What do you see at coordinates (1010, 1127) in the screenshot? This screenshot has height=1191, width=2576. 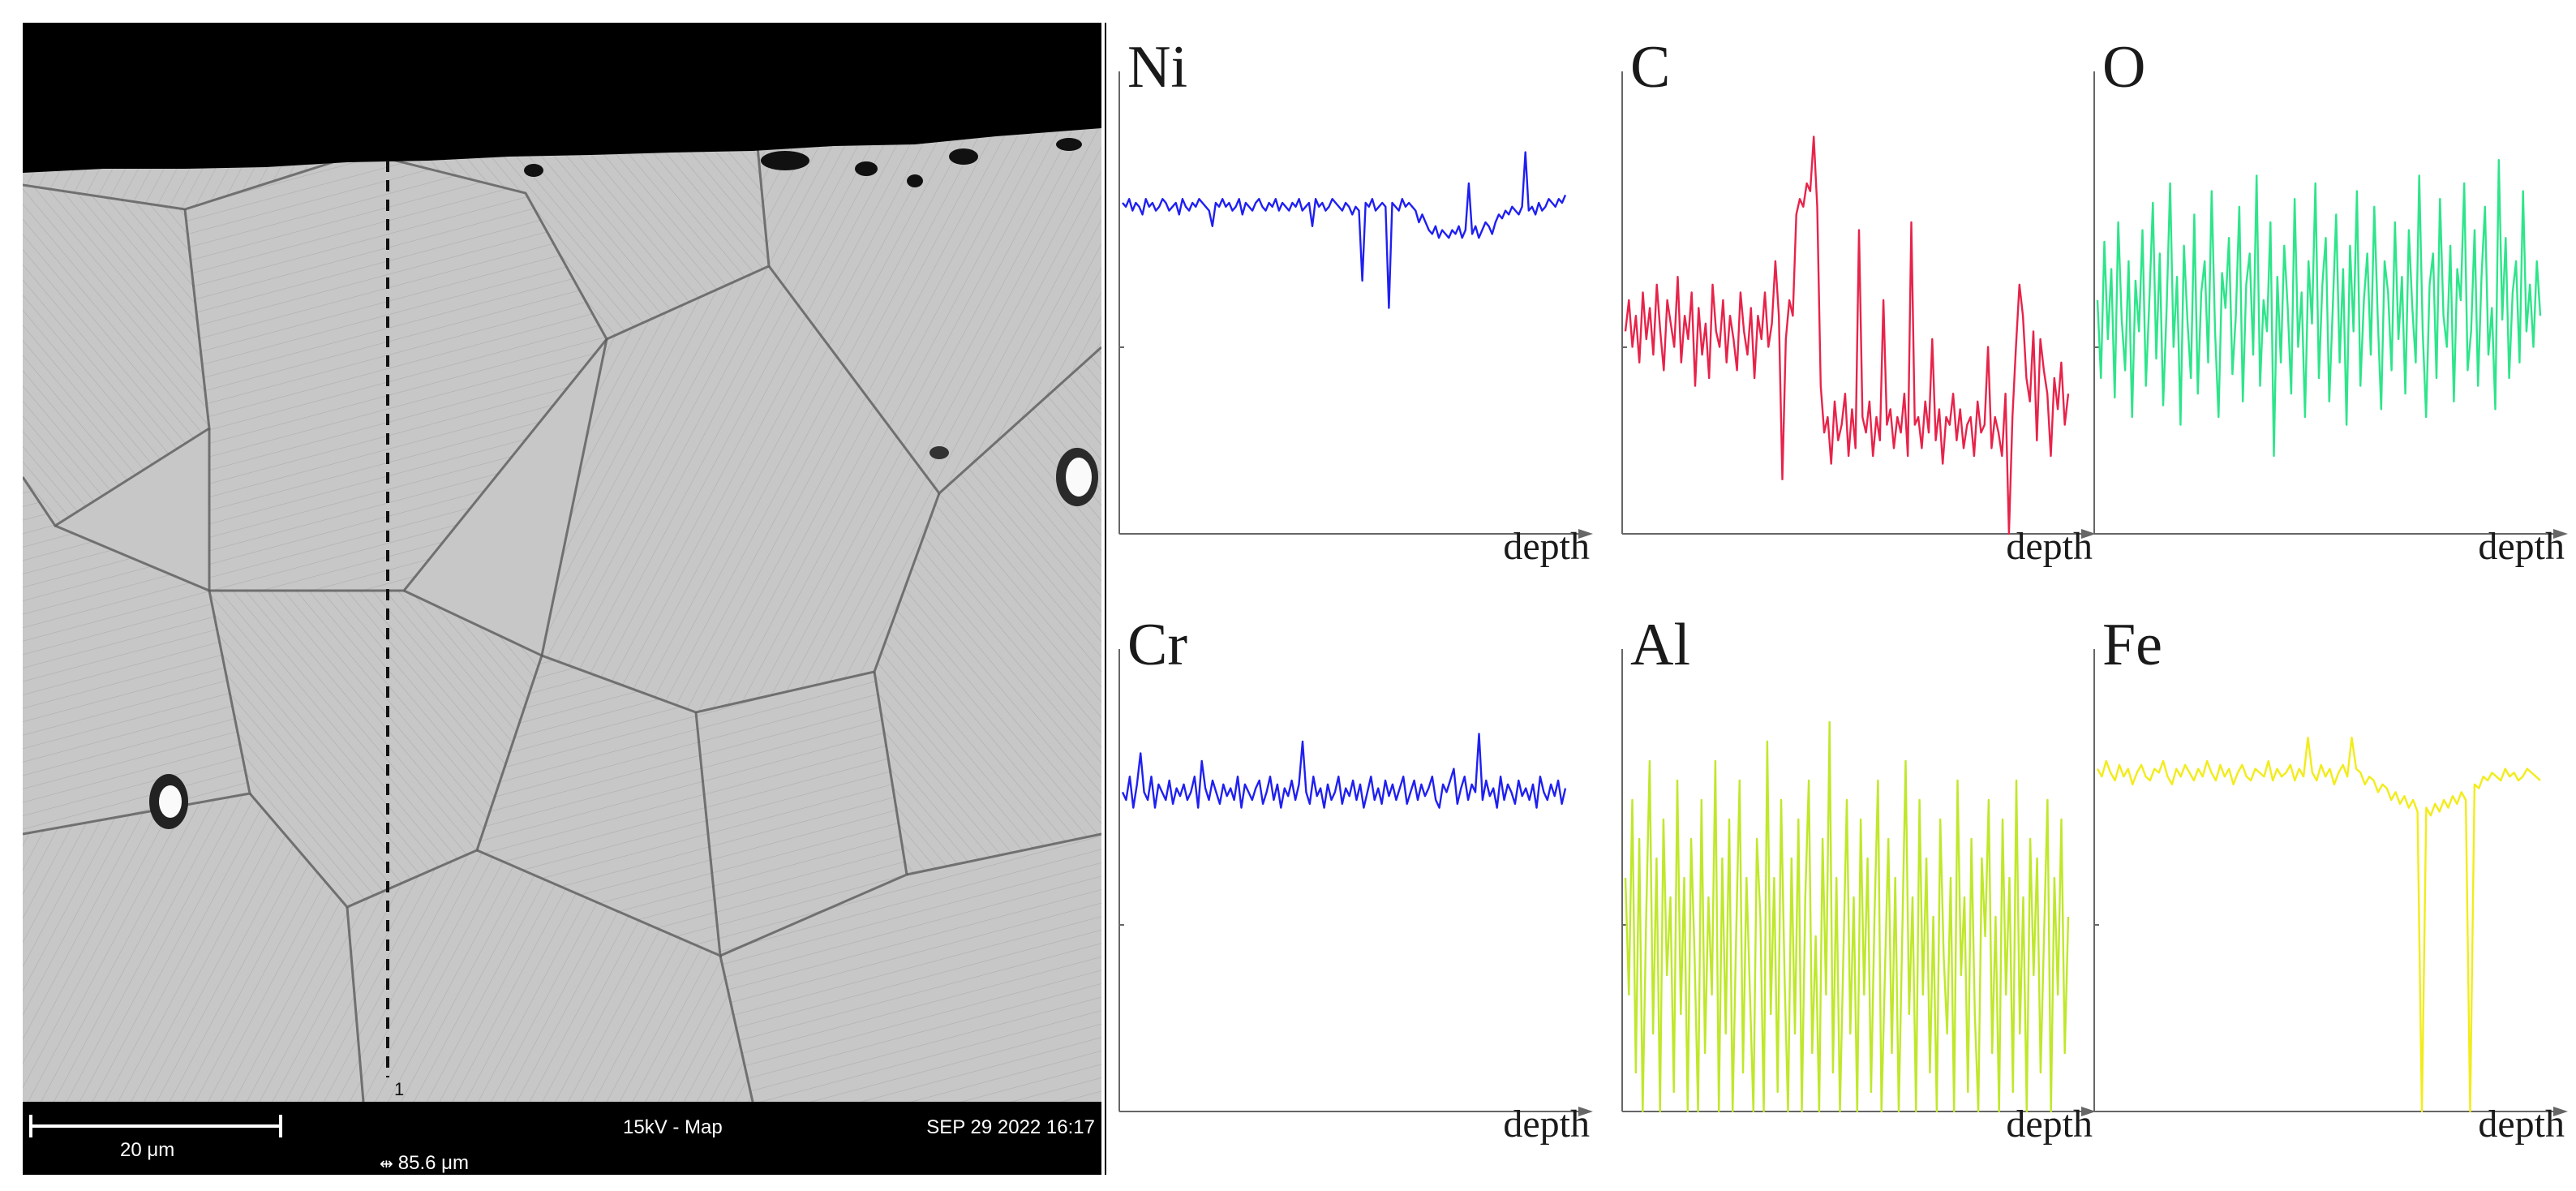 I see `timestamp: SEP 29 2022 16:17` at bounding box center [1010, 1127].